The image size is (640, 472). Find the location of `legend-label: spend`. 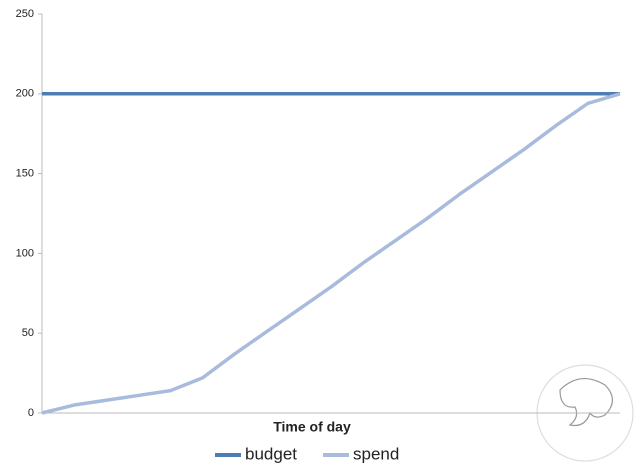

legend-label: spend is located at coordinates (376, 453).